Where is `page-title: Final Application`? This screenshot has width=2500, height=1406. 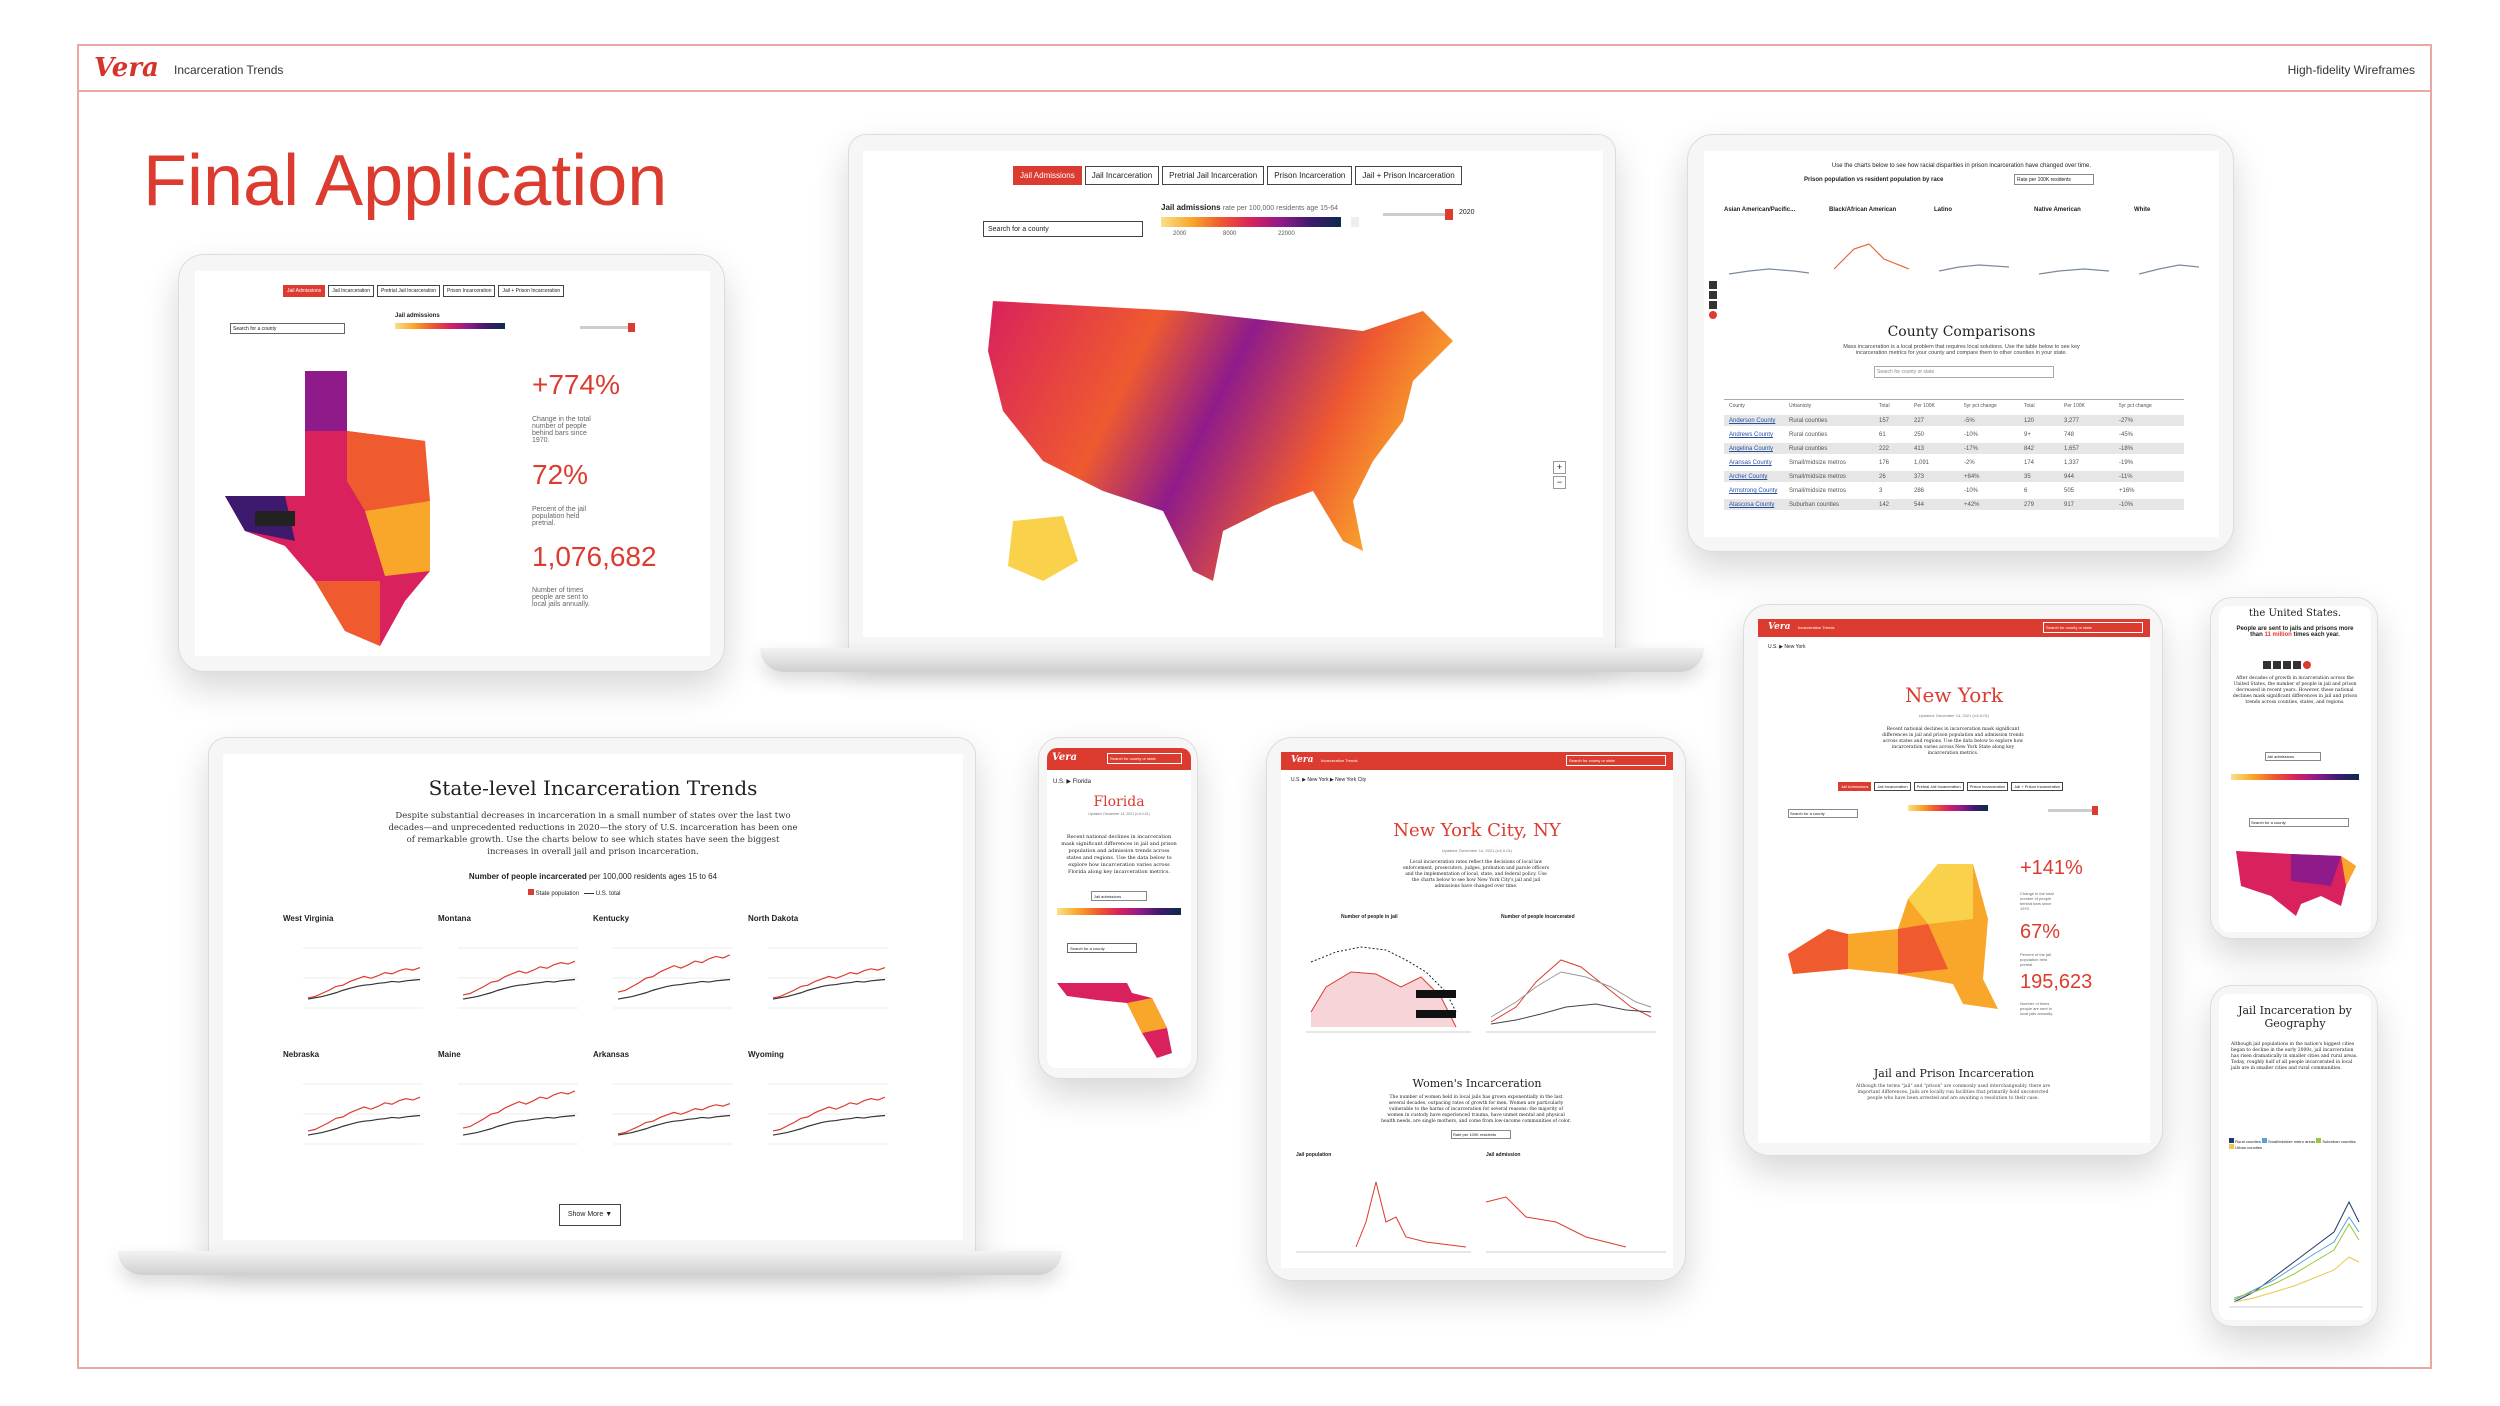
page-title: Final Application is located at coordinates (405, 181).